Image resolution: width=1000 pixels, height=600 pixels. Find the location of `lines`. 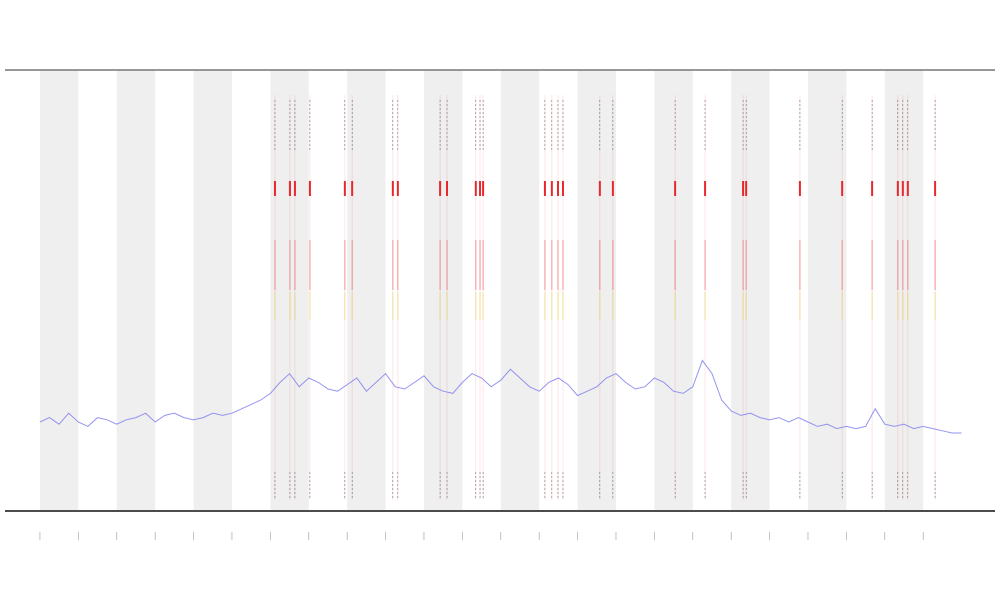

lines is located at coordinates (500, 396).